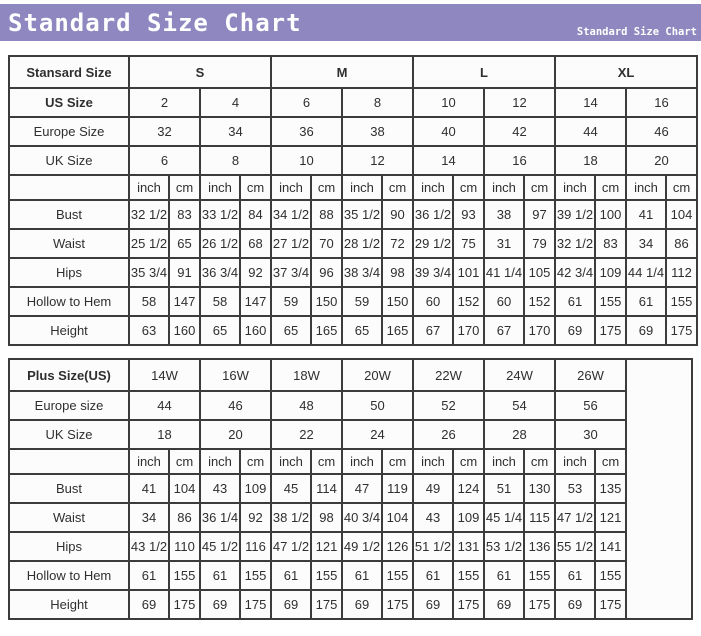  Describe the element at coordinates (539, 488) in the screenshot. I see `bust-cell: 130` at that location.